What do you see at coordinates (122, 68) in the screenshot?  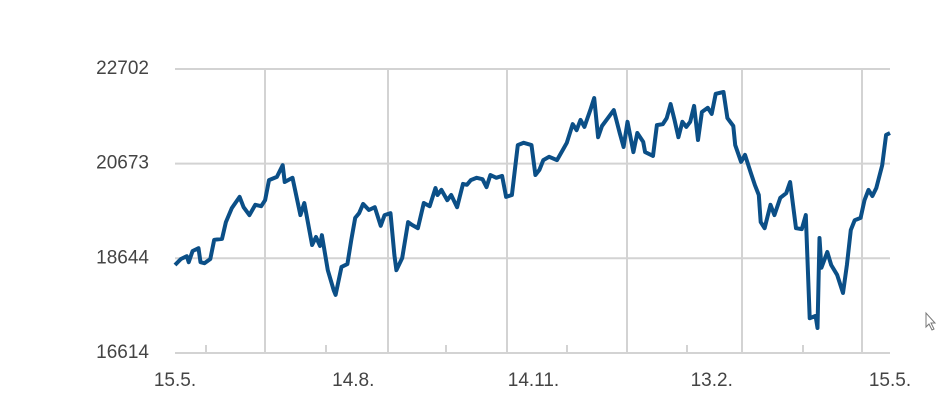 I see `y-tick-label: 22702` at bounding box center [122, 68].